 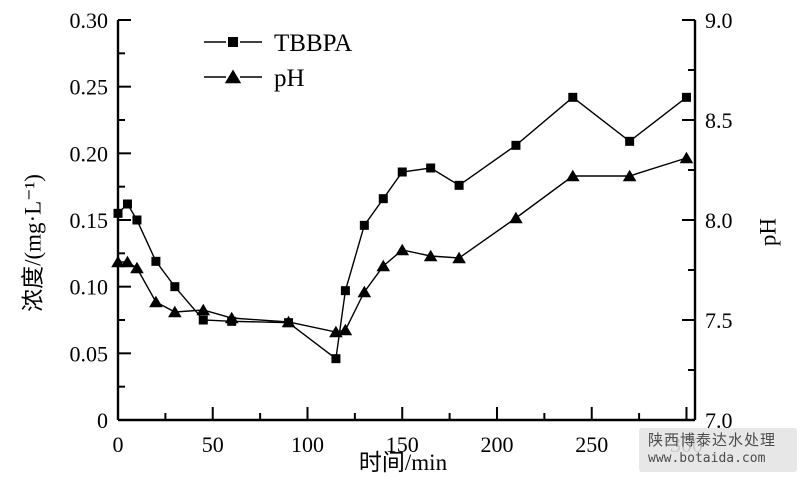 What do you see at coordinates (402, 444) in the screenshot?
I see `x-tick-label: 150` at bounding box center [402, 444].